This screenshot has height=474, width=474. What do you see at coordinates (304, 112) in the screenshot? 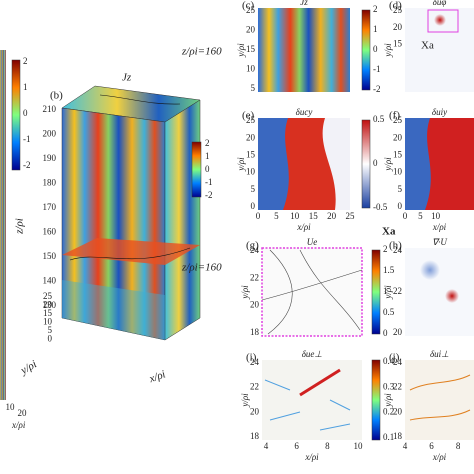
I see `panel-title: δucy` at bounding box center [304, 112].